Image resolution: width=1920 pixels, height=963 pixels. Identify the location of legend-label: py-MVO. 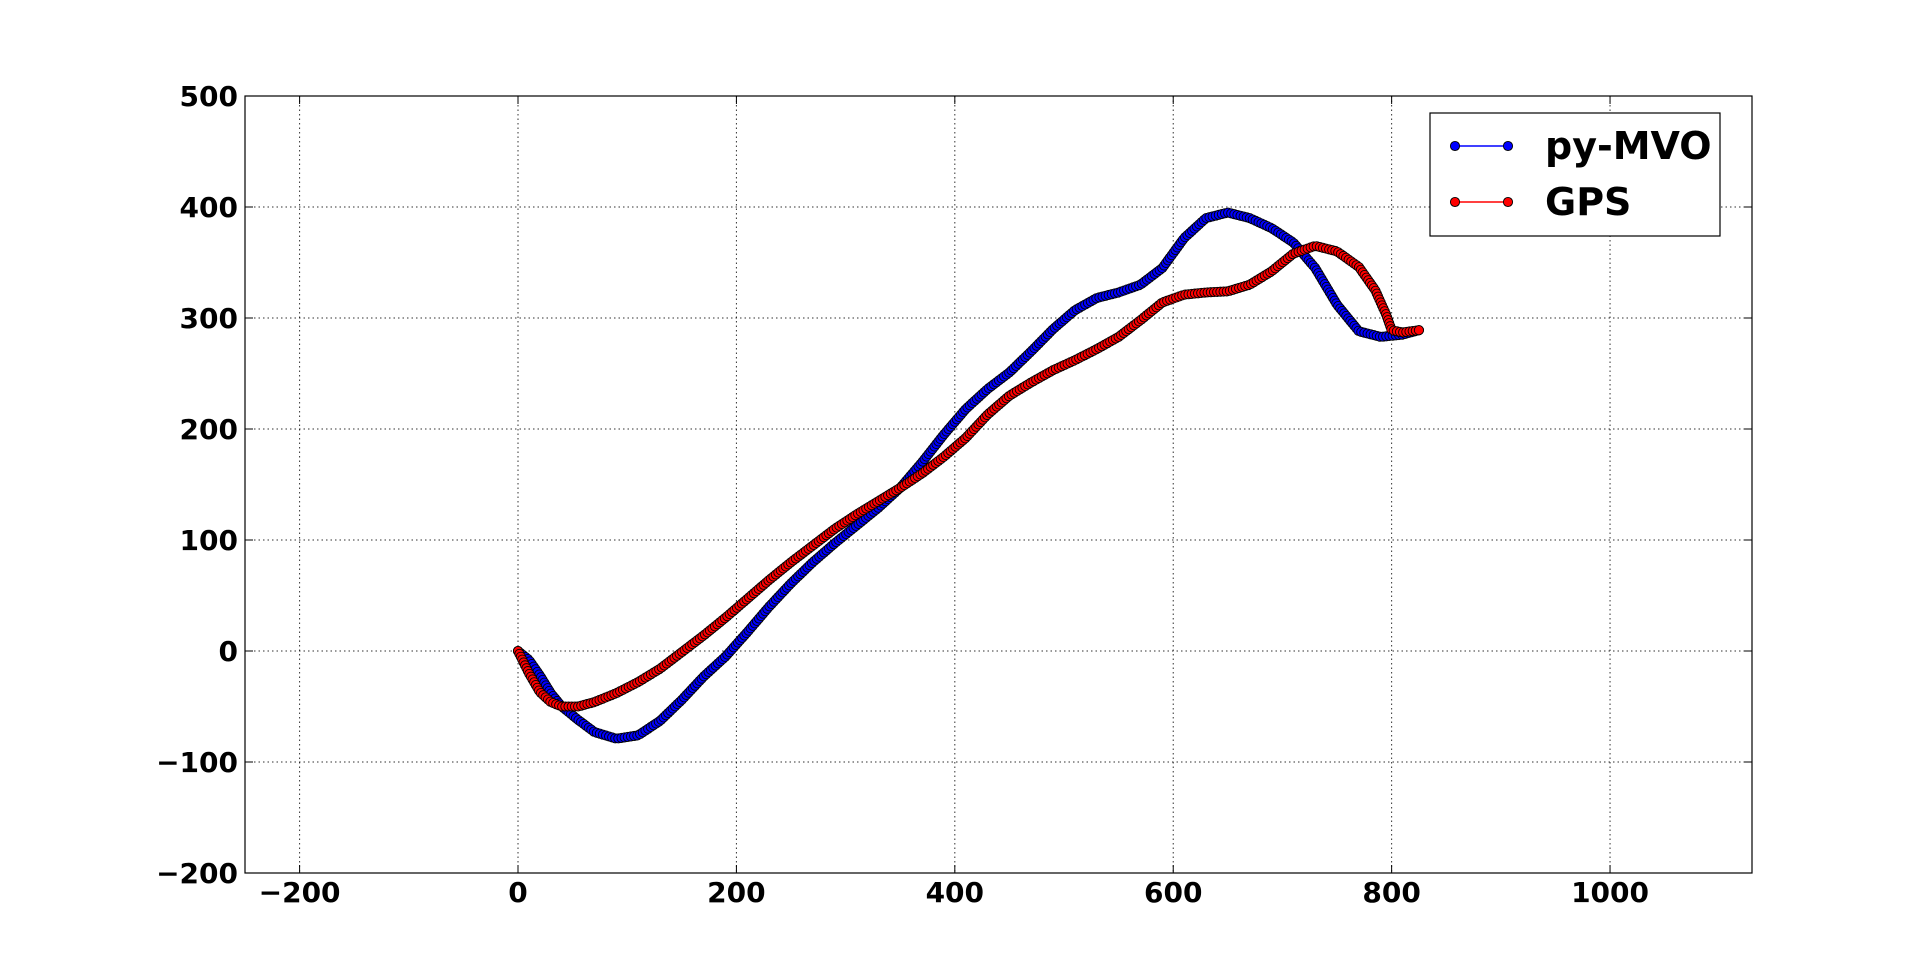
(1628, 146).